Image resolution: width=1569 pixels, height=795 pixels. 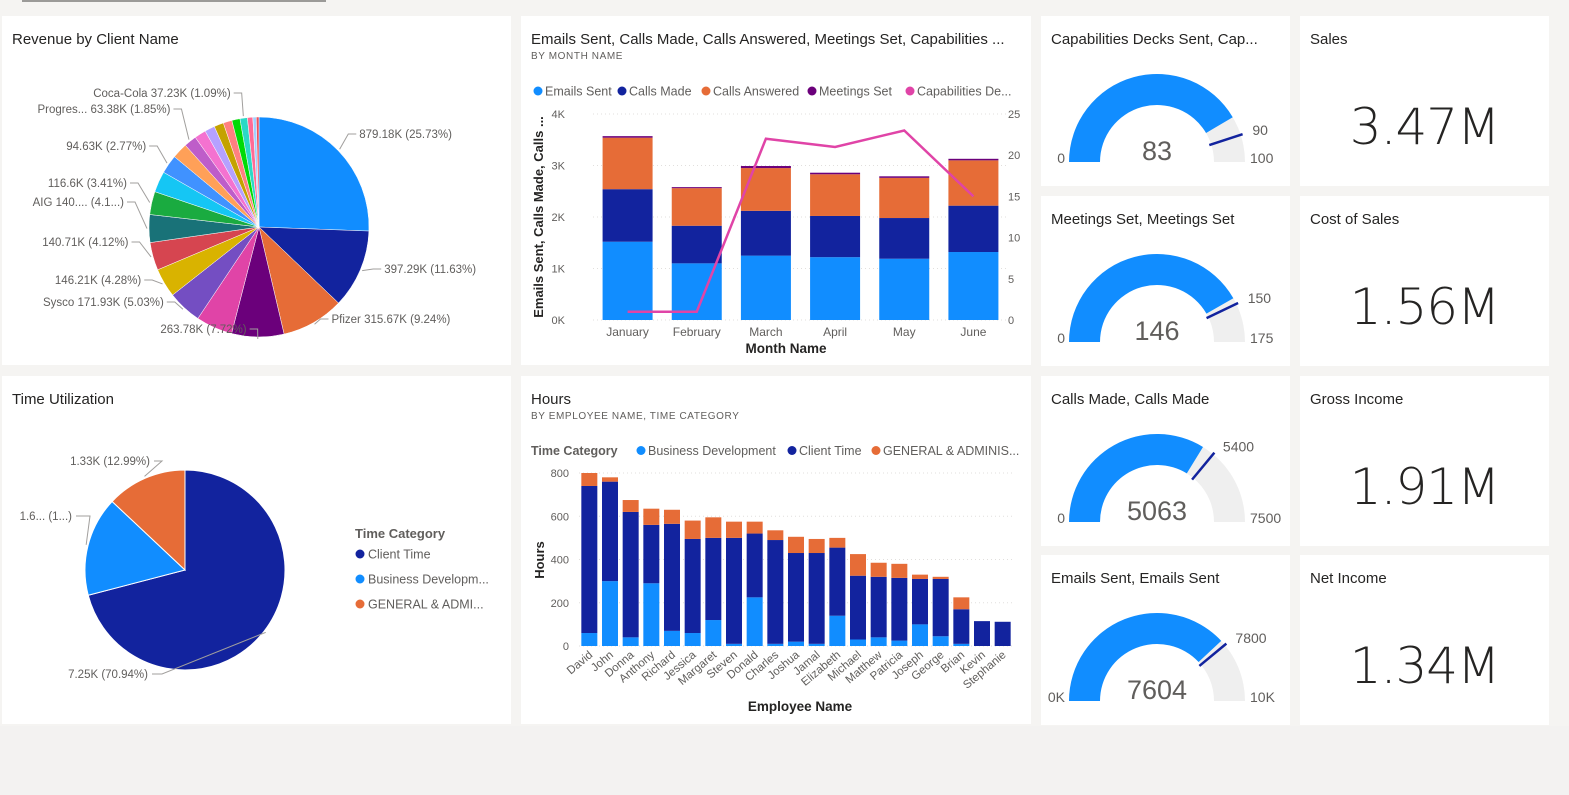 What do you see at coordinates (79, 203) in the screenshot?
I see `data-label: AIG 140.... (4.1...)` at bounding box center [79, 203].